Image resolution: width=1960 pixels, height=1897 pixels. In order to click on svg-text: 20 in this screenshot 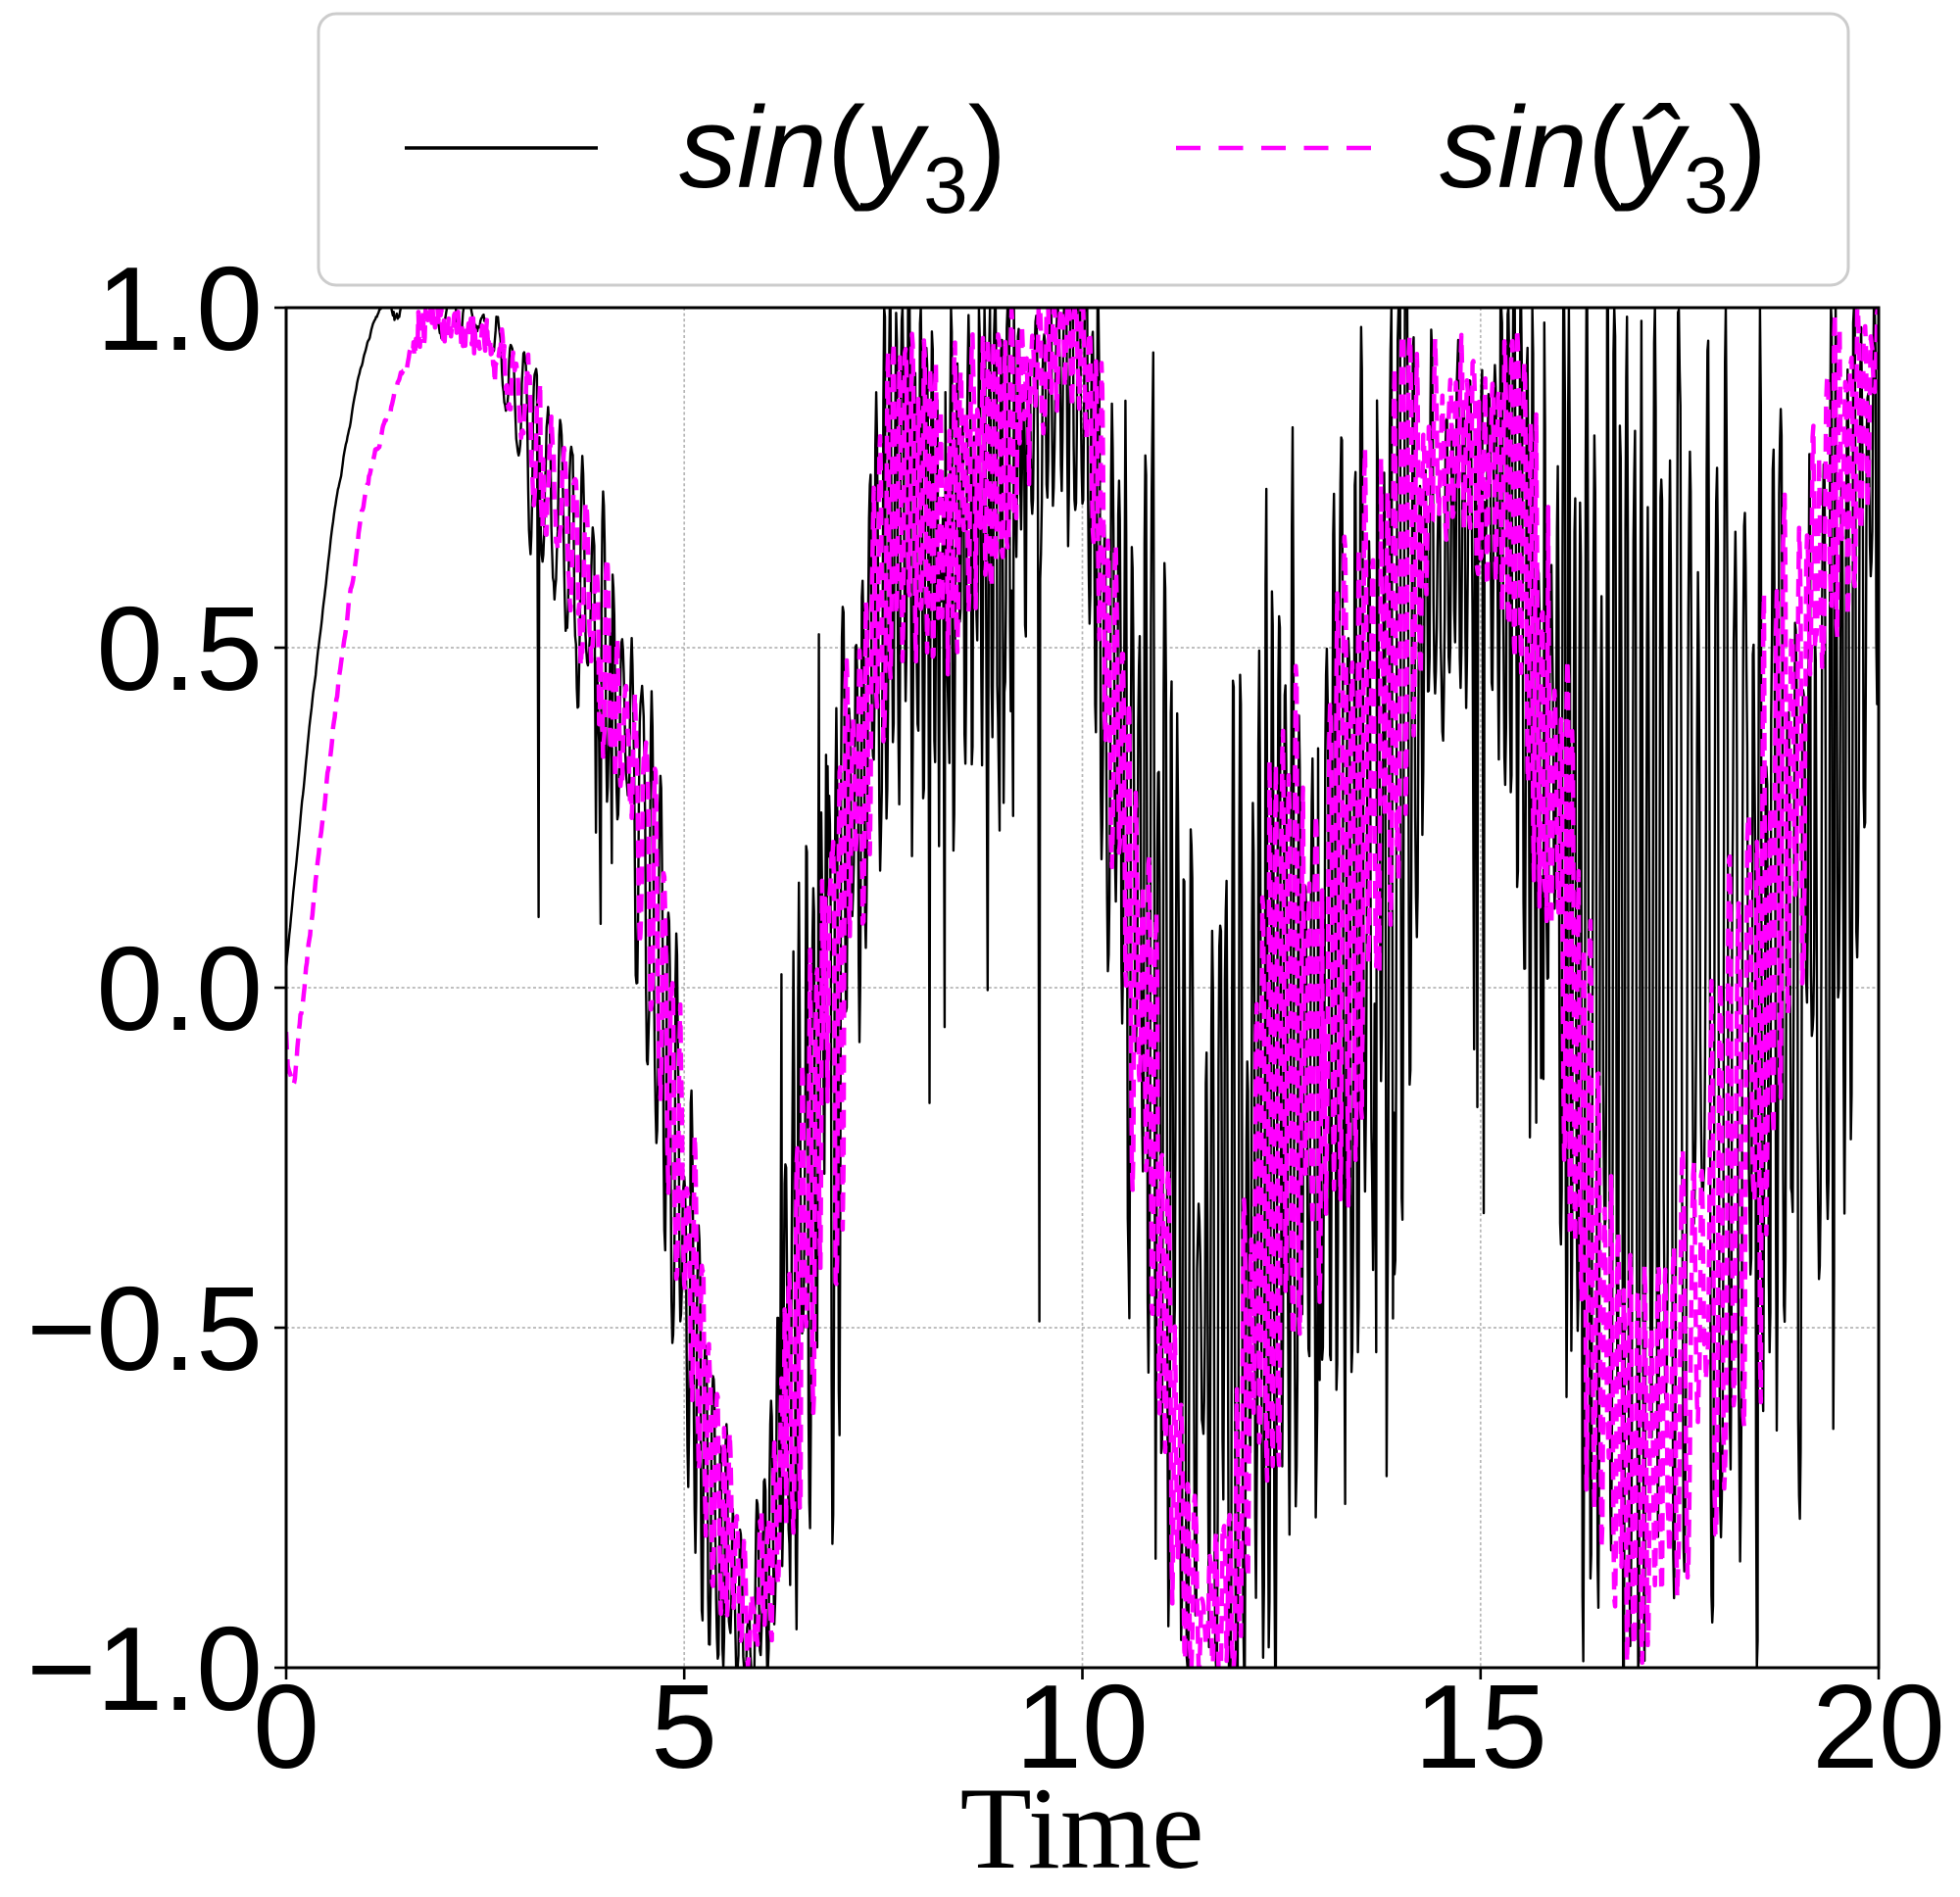, I will do `click(1878, 1727)`.